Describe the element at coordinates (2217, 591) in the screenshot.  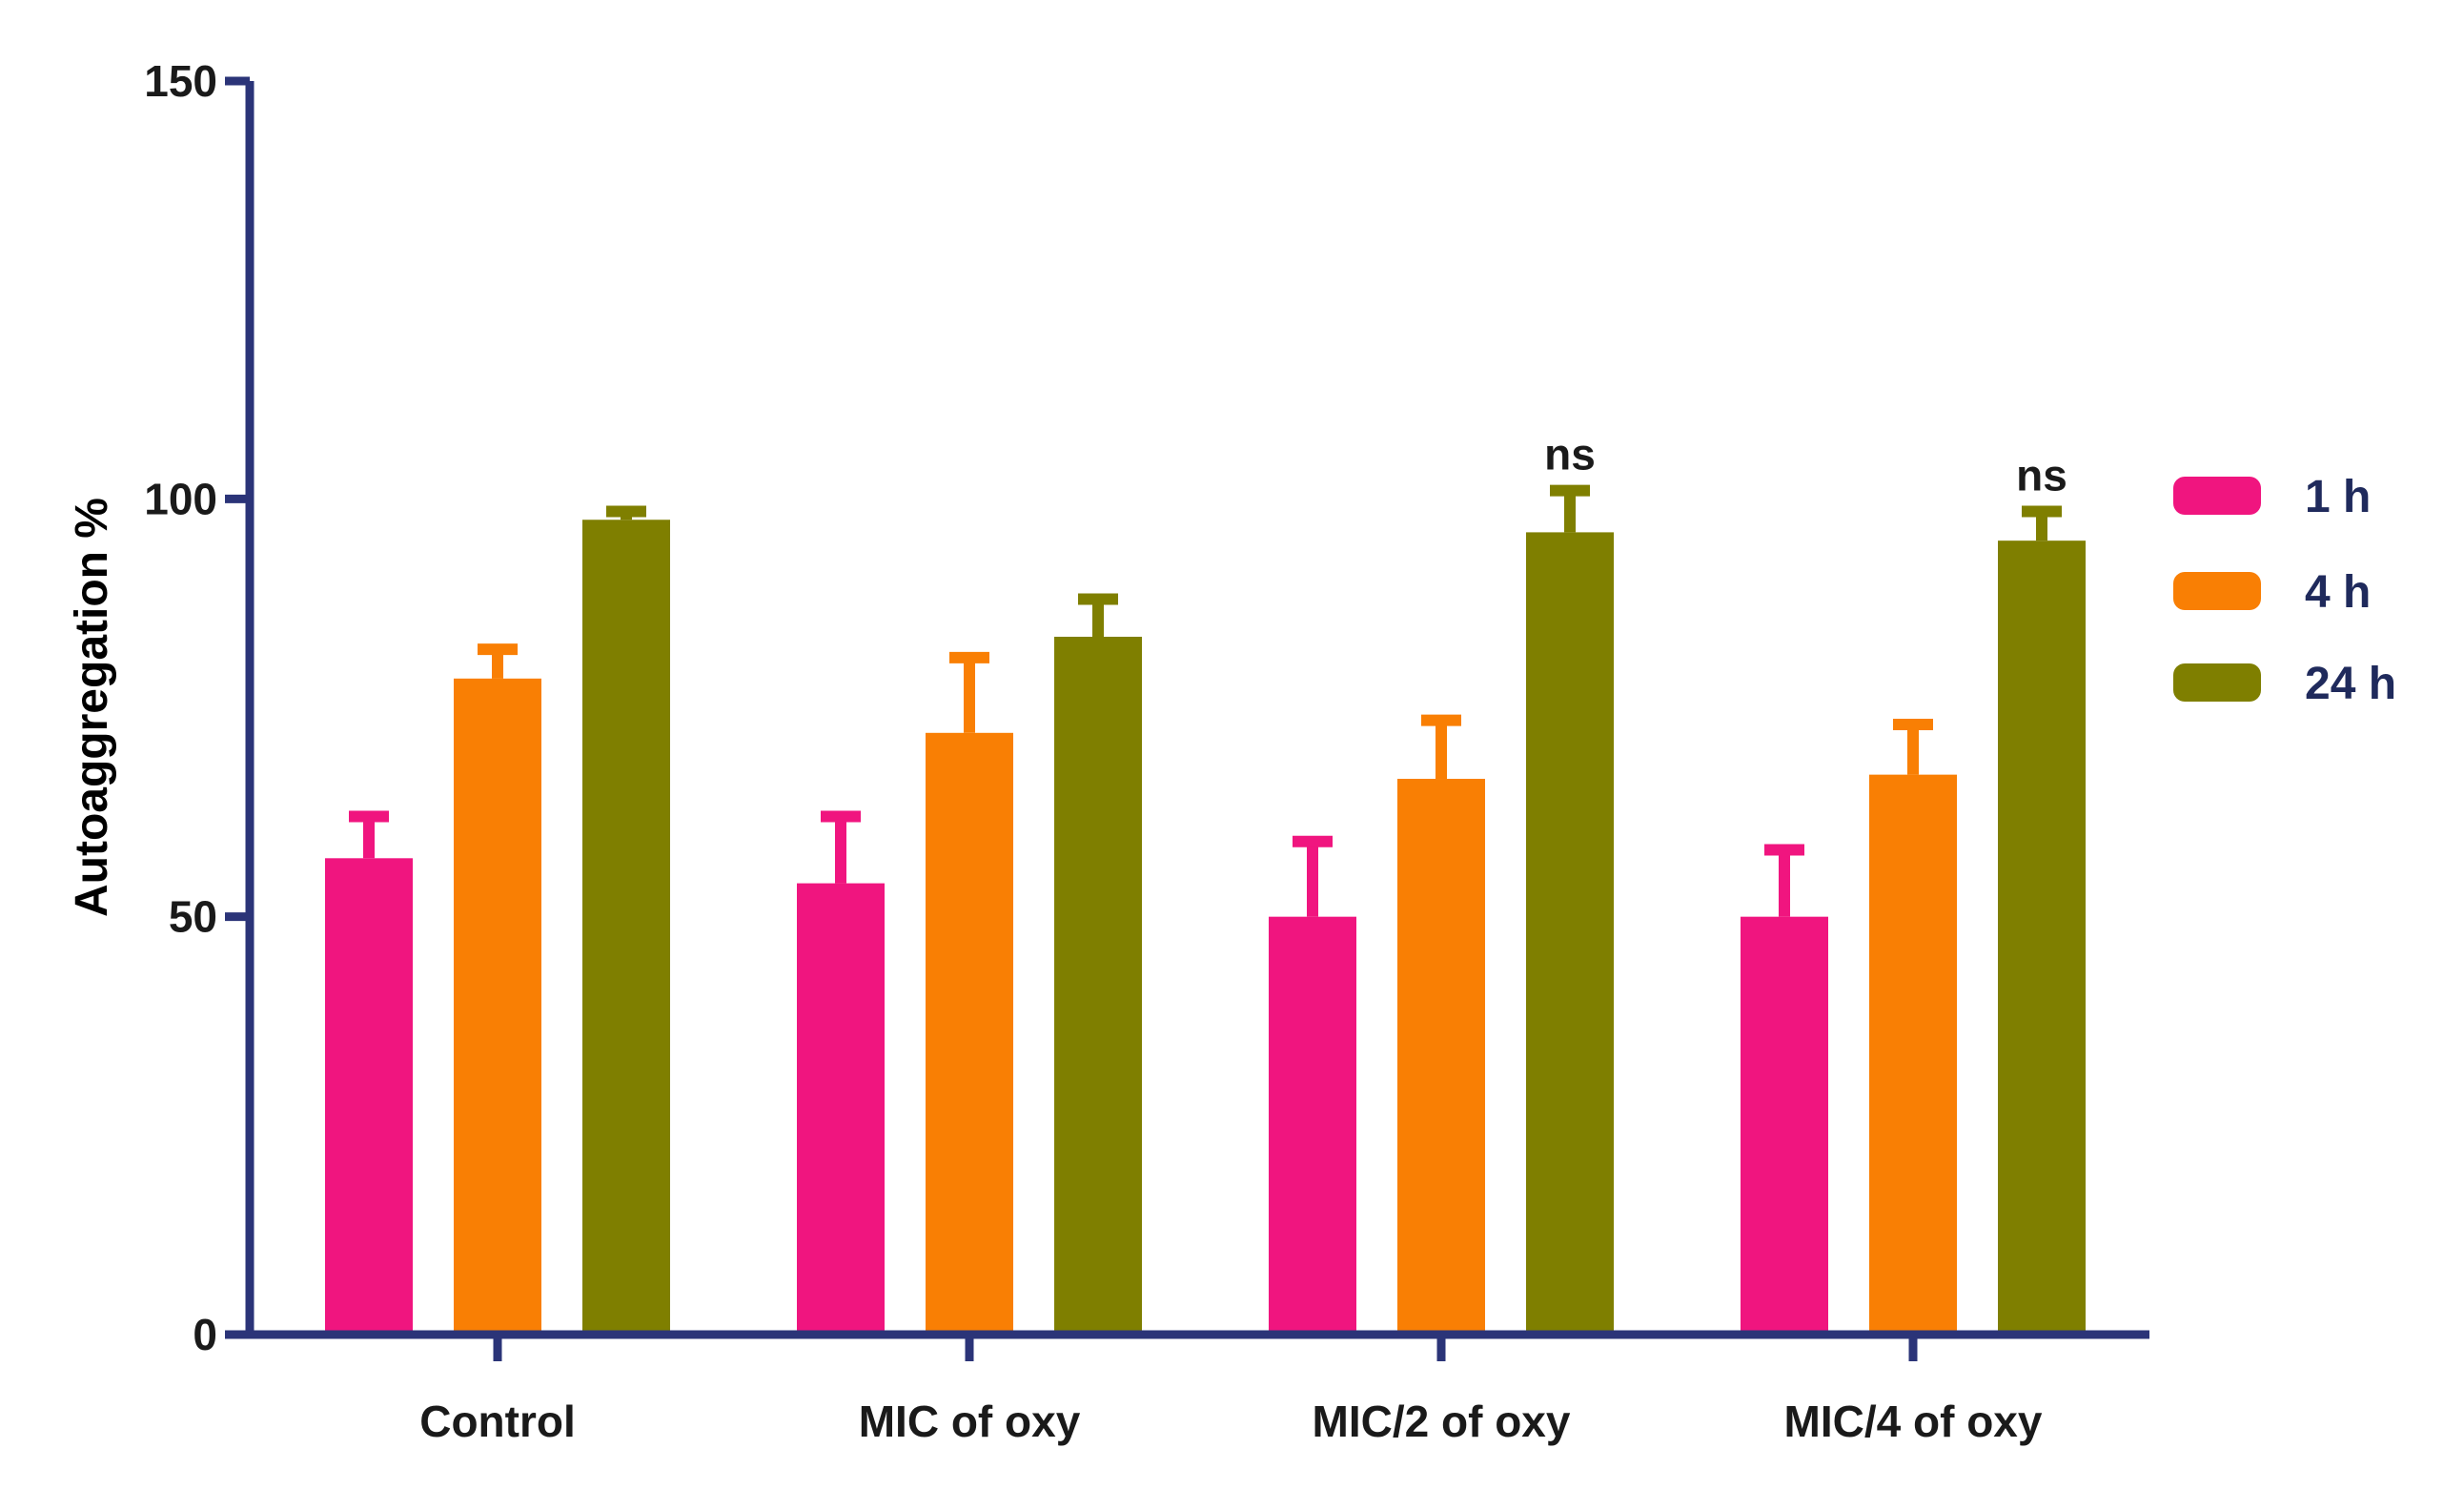
I see `legend-swatch-4-h` at that location.